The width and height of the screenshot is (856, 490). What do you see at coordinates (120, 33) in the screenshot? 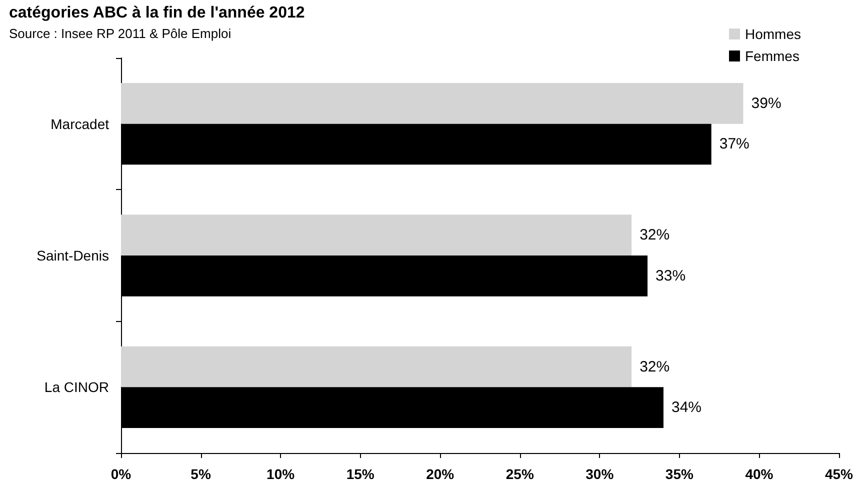
I see `chart-subtitle: Source : Insee RP 2011 & Pôle Emploi` at bounding box center [120, 33].